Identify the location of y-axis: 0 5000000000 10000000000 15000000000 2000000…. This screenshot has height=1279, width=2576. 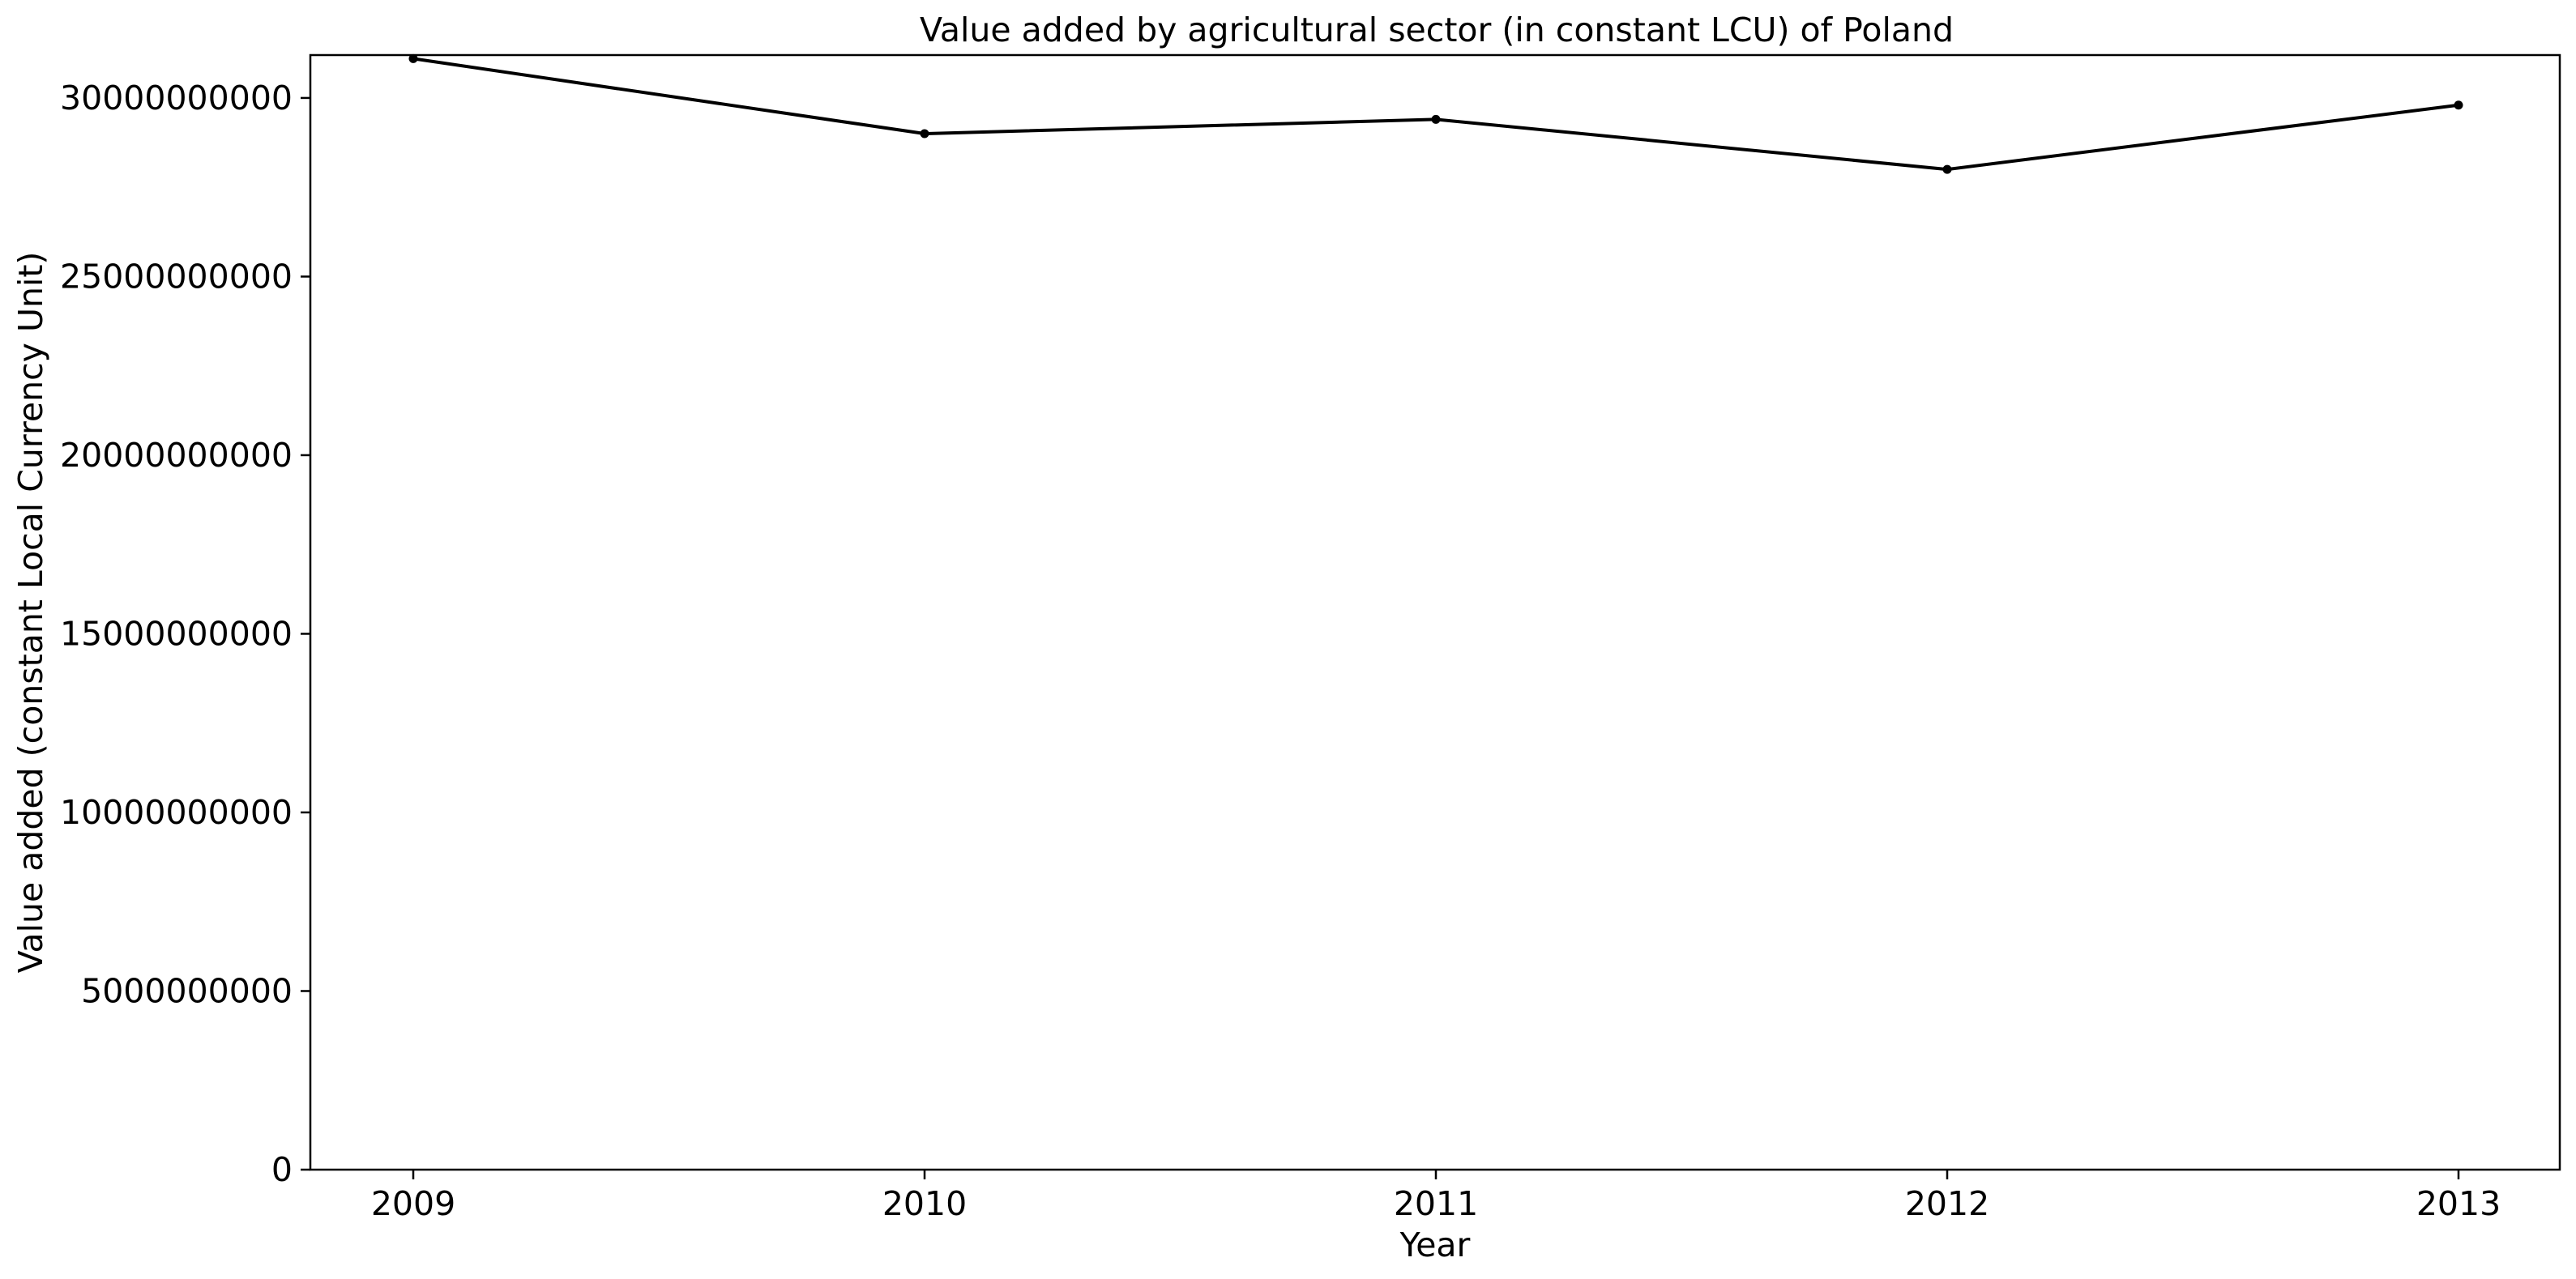
(185, 634).